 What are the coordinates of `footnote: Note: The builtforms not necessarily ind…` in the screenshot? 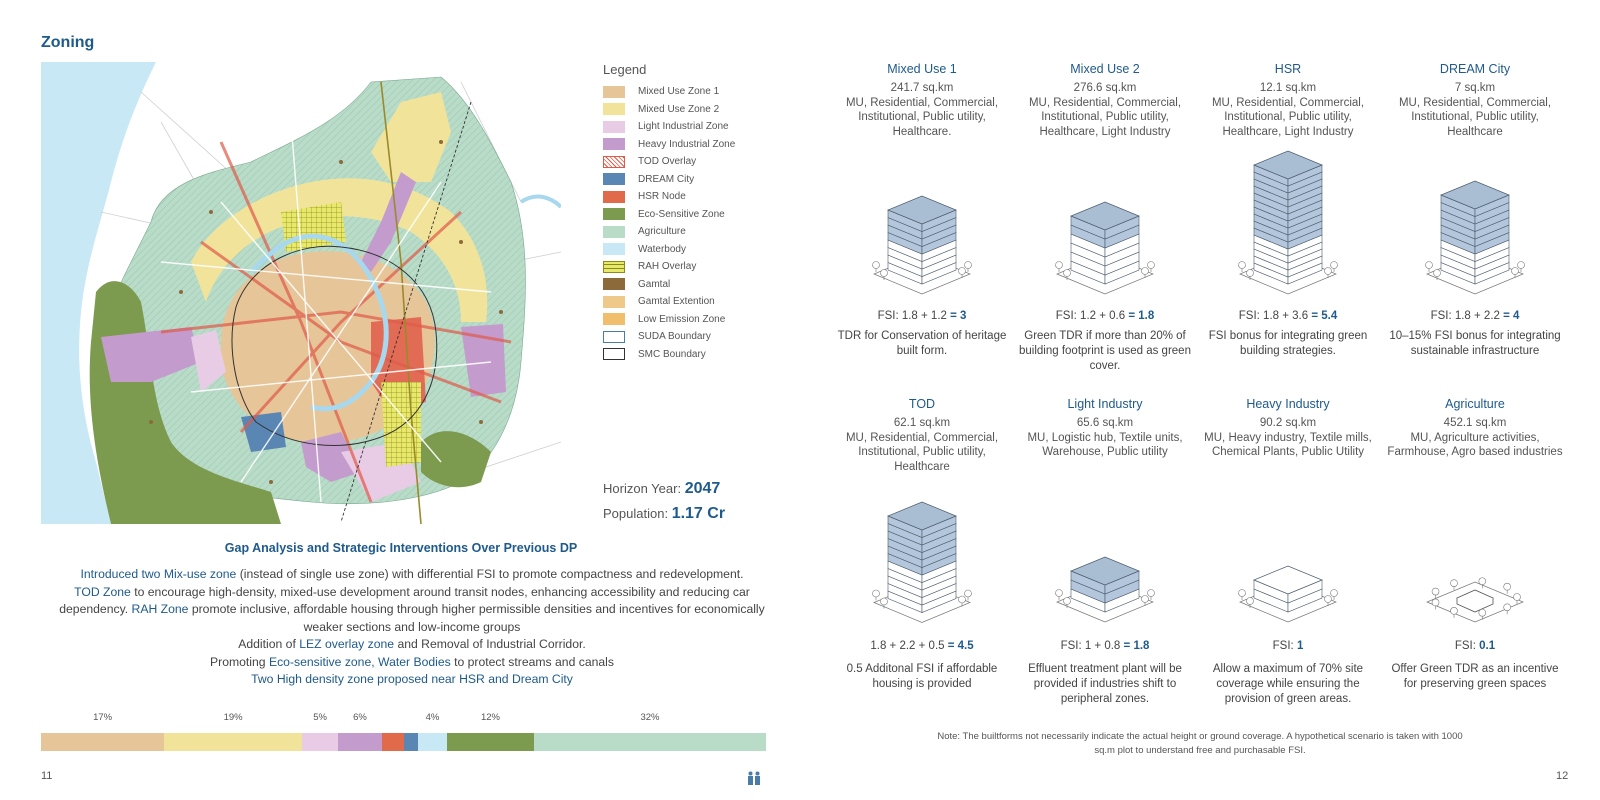 It's located at (1200, 743).